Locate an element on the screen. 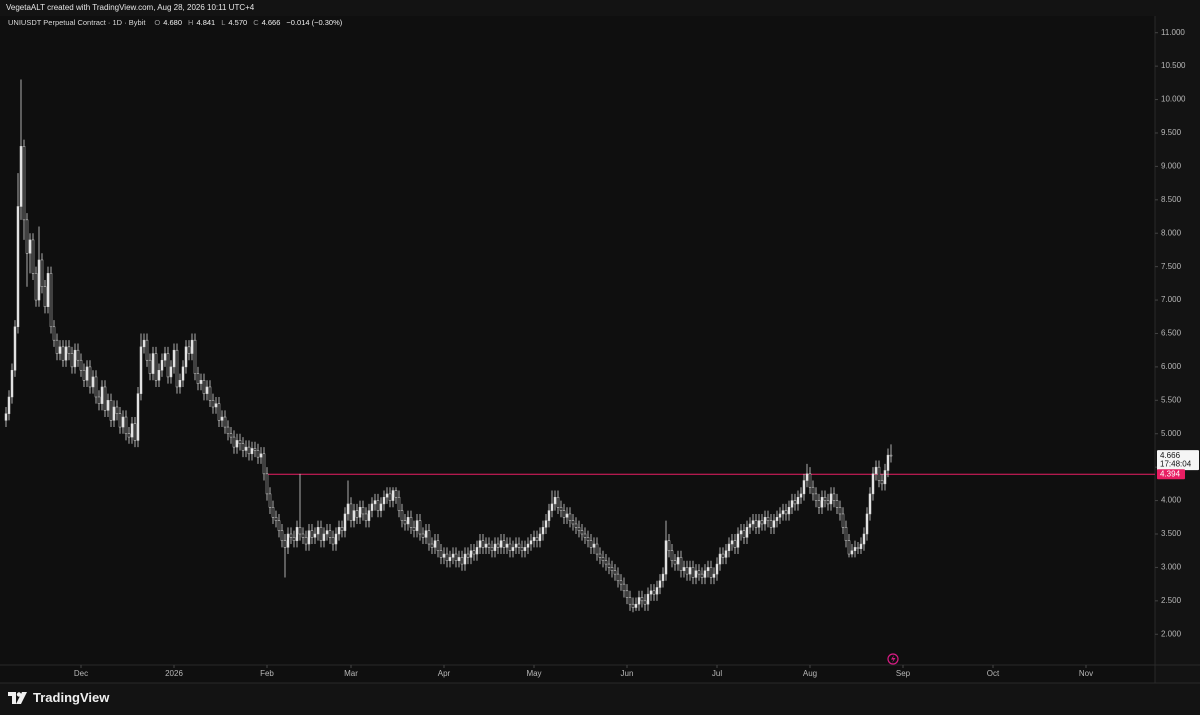 Image resolution: width=1200 pixels, height=715 pixels. y-tick-label: 10.000 is located at coordinates (1173, 99).